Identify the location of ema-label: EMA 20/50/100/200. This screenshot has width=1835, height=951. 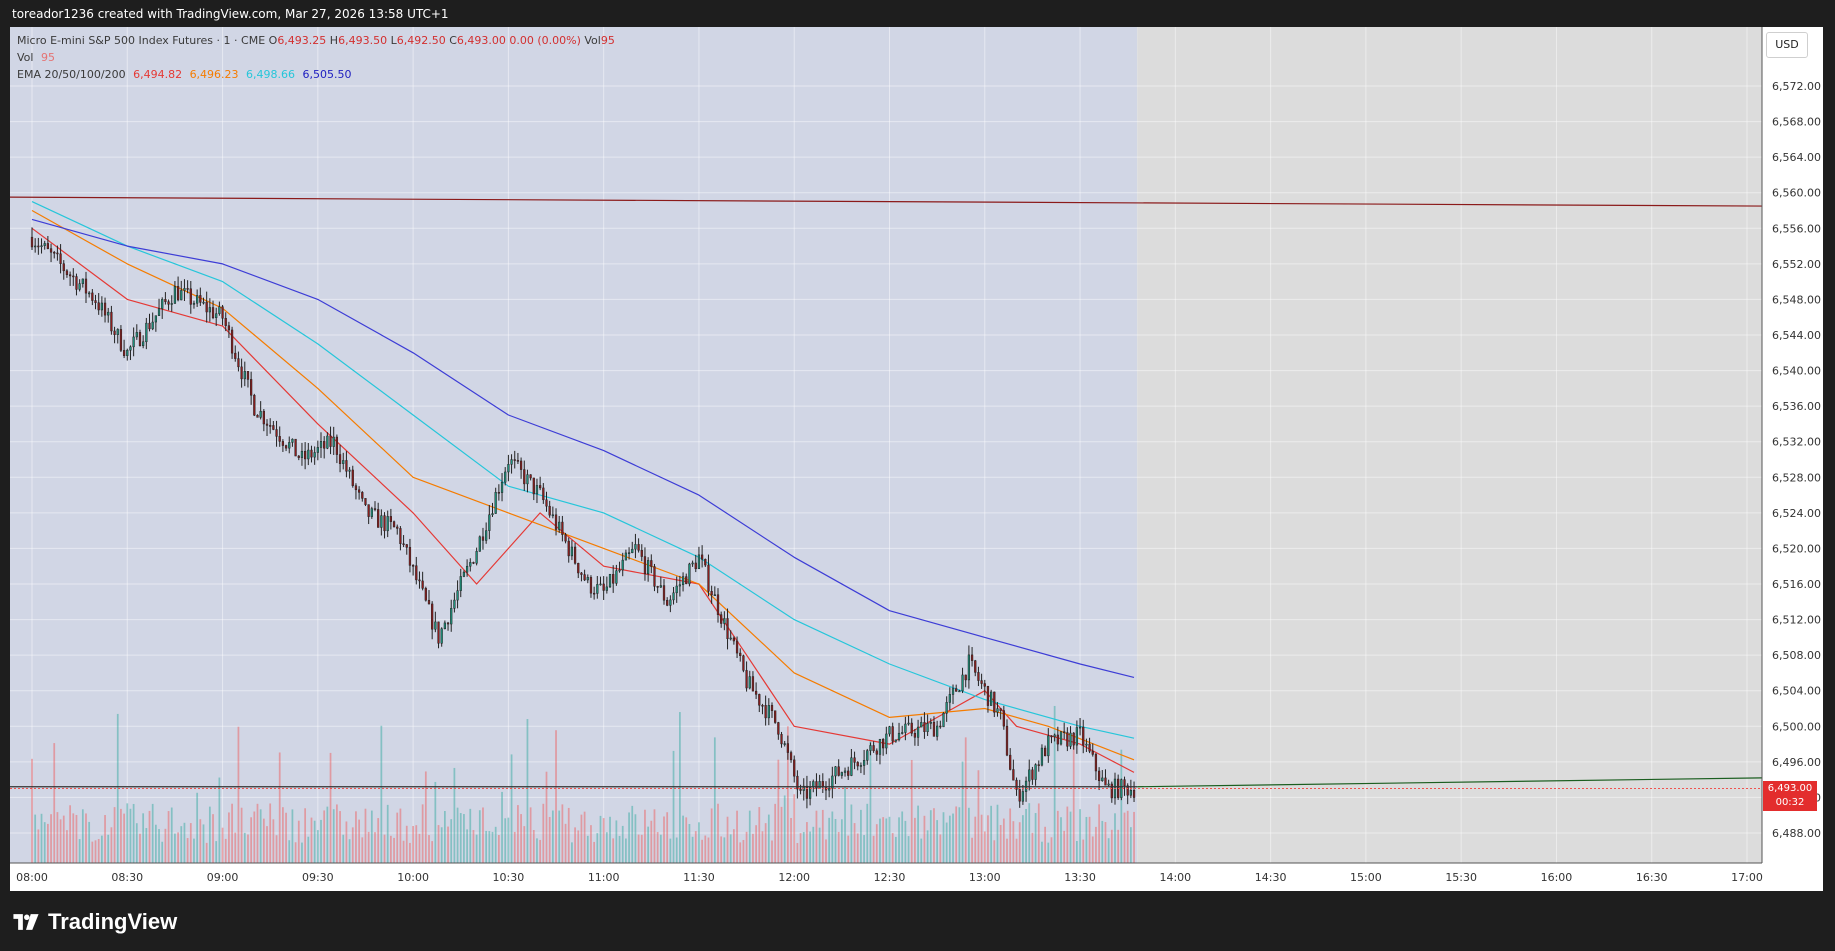
(71, 74).